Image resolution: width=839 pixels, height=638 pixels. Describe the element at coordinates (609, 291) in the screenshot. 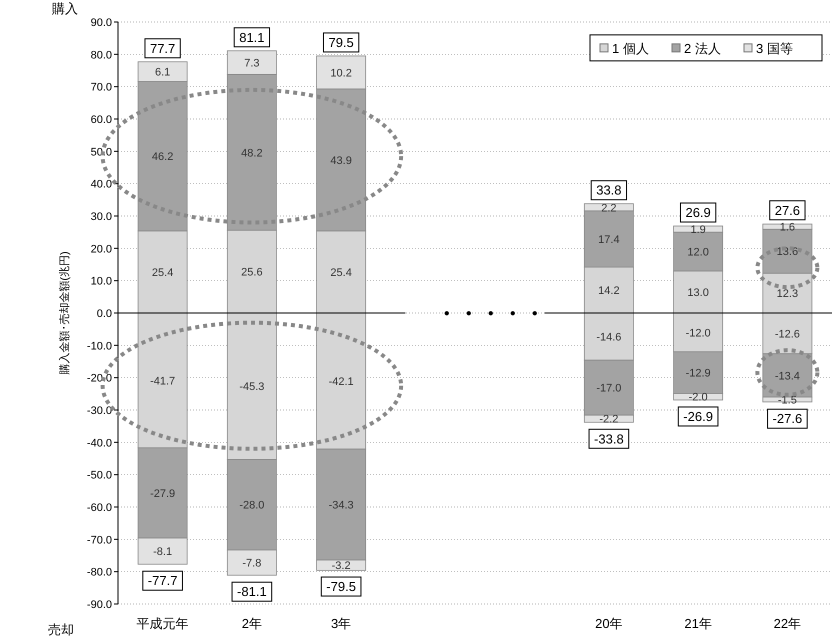

I see `data-label: 14.2` at that location.